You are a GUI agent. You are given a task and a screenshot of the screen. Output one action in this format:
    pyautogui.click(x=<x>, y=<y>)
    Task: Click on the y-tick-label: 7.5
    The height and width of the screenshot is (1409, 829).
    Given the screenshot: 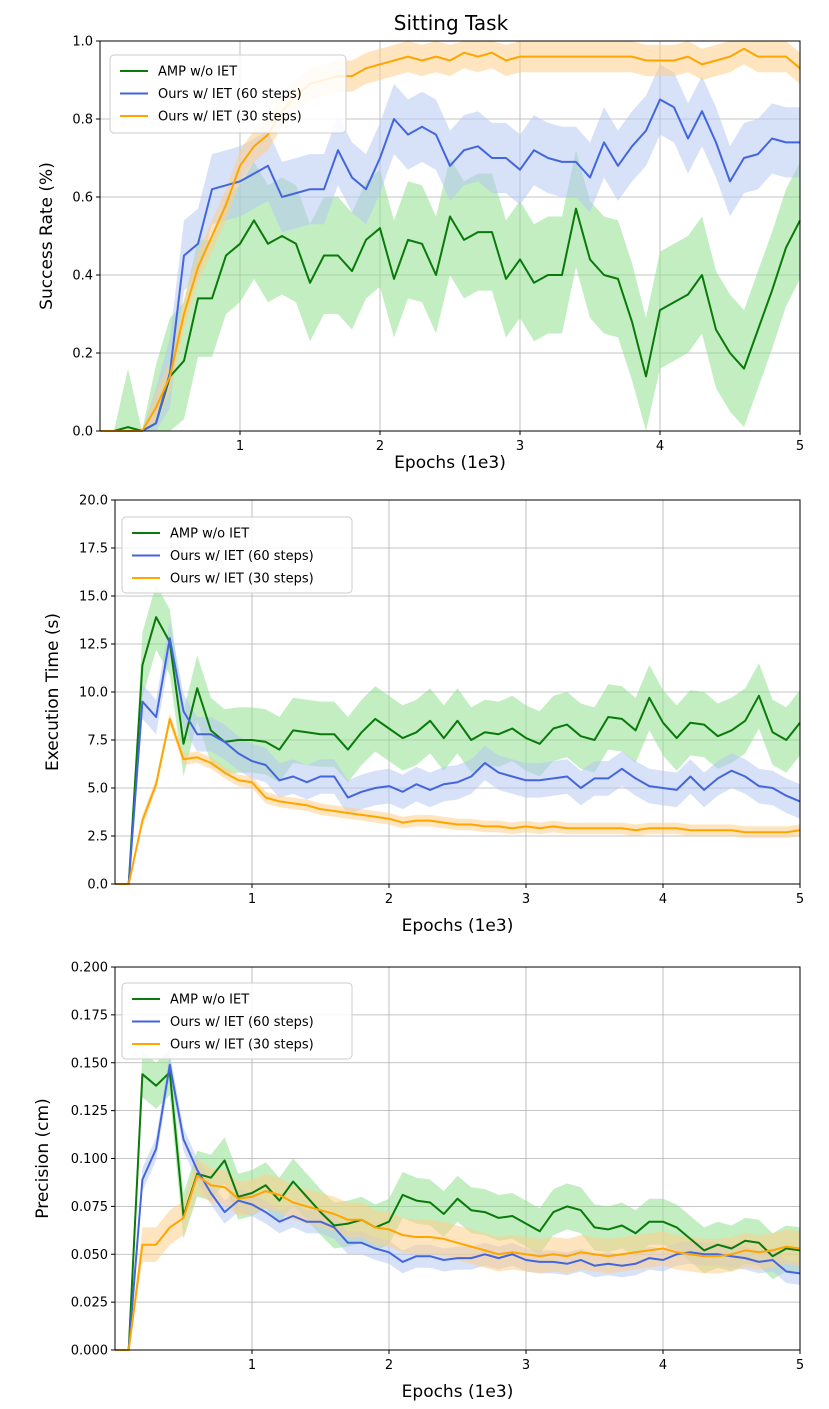 What is the action you would take?
    pyautogui.click(x=97, y=741)
    